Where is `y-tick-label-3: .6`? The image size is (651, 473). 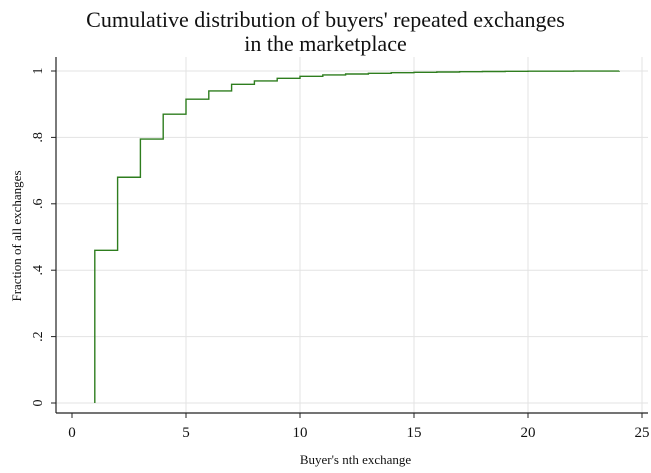 y-tick-label-3: .6 is located at coordinates (38, 204).